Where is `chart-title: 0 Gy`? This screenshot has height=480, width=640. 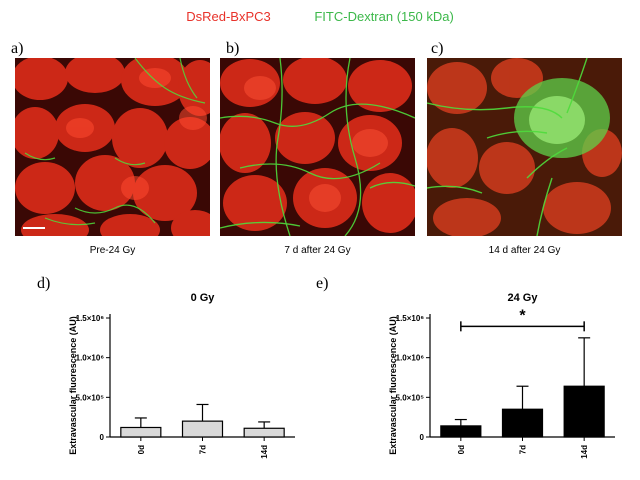 chart-title: 0 Gy is located at coordinates (203, 298).